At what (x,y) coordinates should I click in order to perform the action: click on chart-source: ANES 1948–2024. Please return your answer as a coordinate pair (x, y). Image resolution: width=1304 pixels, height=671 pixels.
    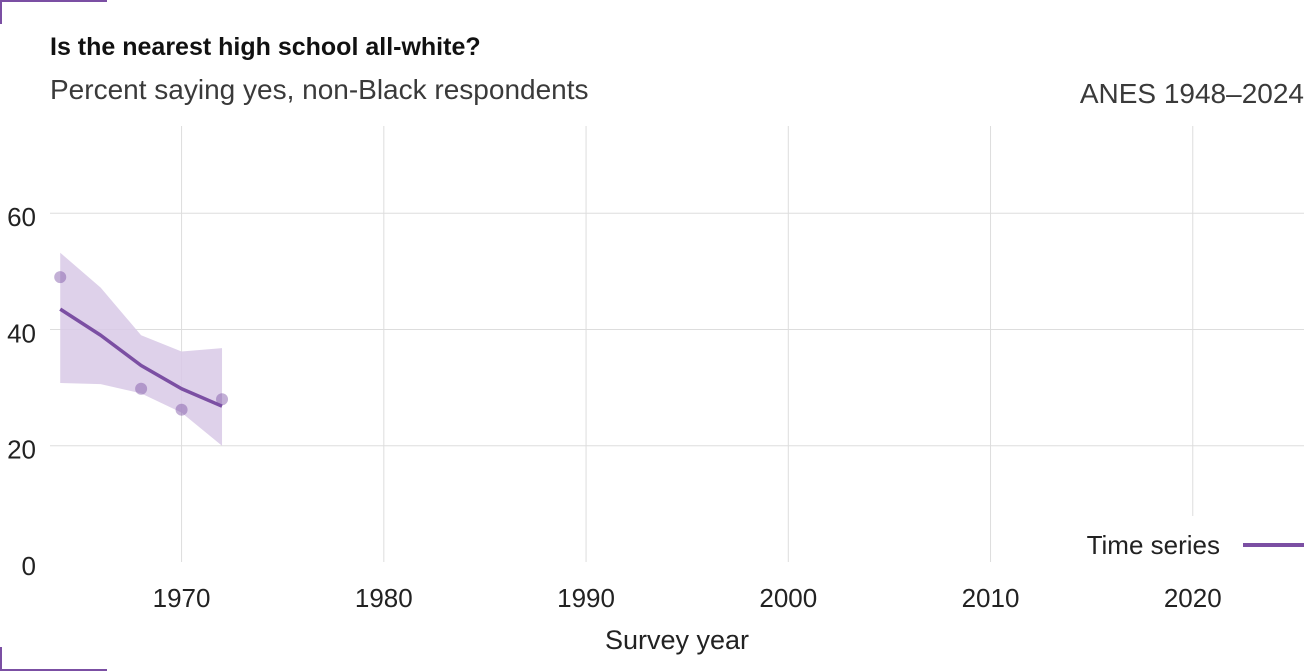
    Looking at the image, I should click on (1191, 93).